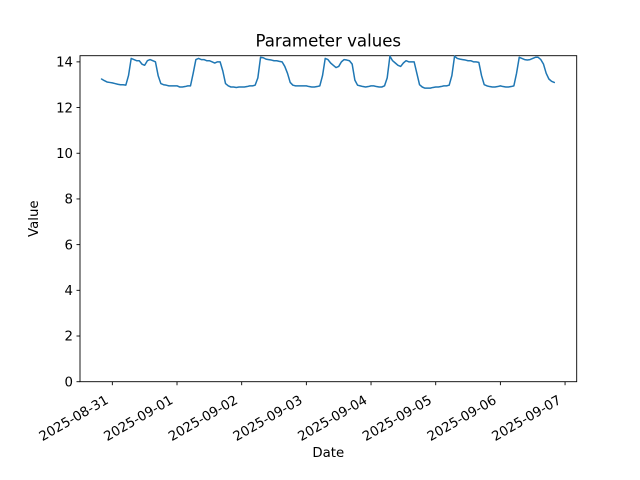  What do you see at coordinates (69, 382) in the screenshot?
I see `y-tick-label: 0` at bounding box center [69, 382].